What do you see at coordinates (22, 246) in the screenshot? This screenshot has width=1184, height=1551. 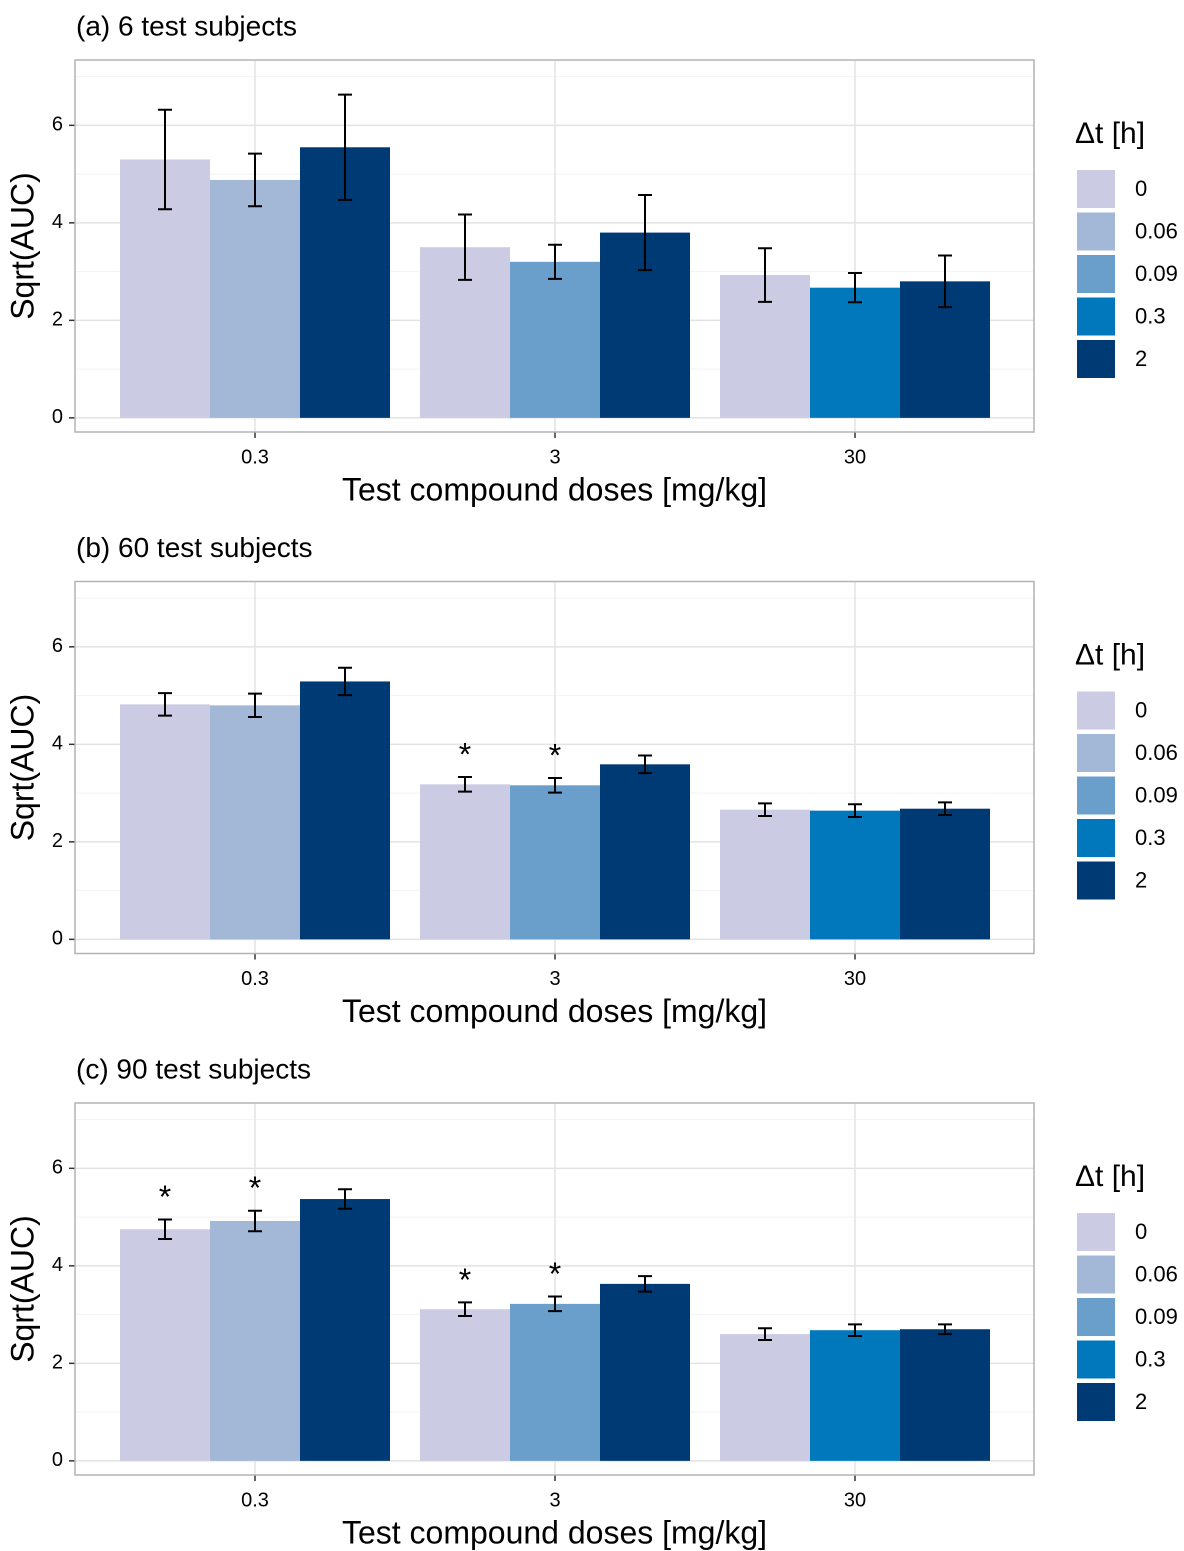 I see `y-axis-title: Sqrt(AUC)` at bounding box center [22, 246].